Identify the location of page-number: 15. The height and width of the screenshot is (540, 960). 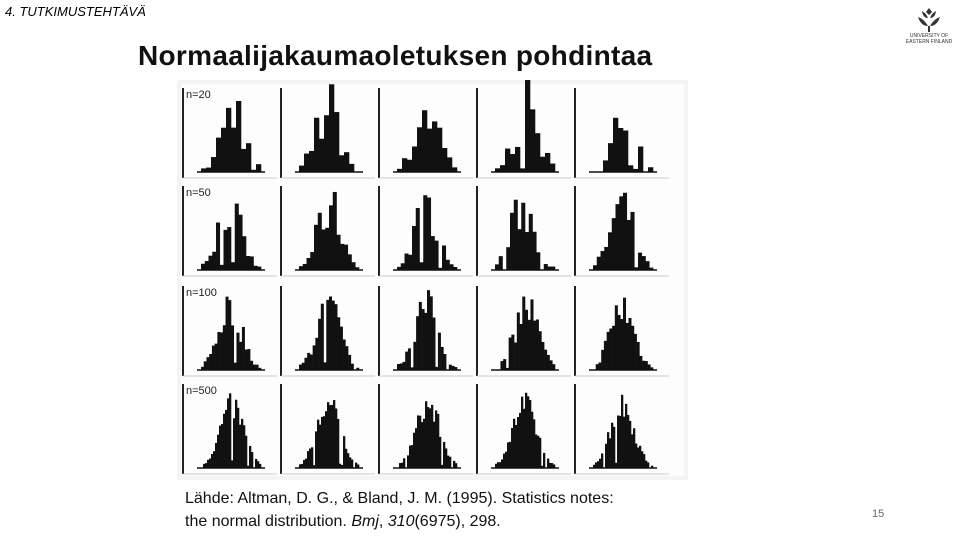
(878, 514).